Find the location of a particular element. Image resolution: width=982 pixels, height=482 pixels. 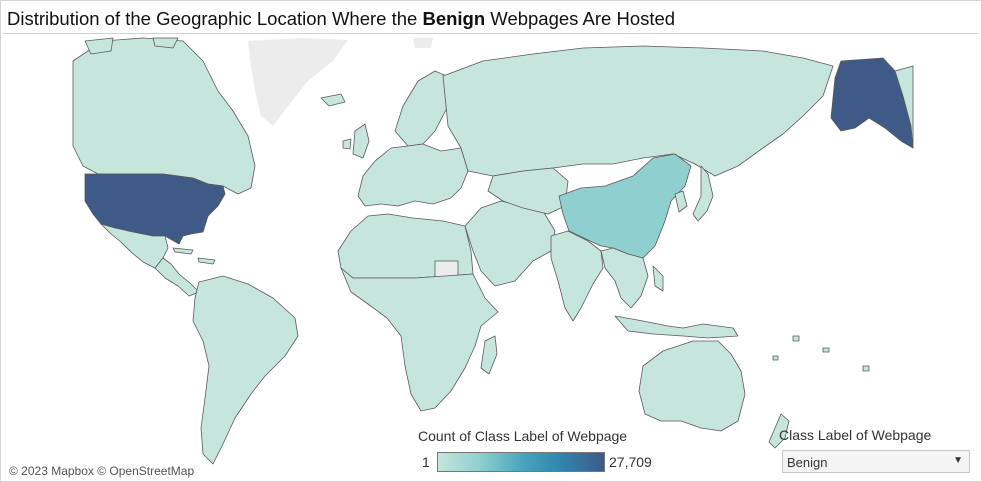

region-new-zealand is located at coordinates (779, 431).